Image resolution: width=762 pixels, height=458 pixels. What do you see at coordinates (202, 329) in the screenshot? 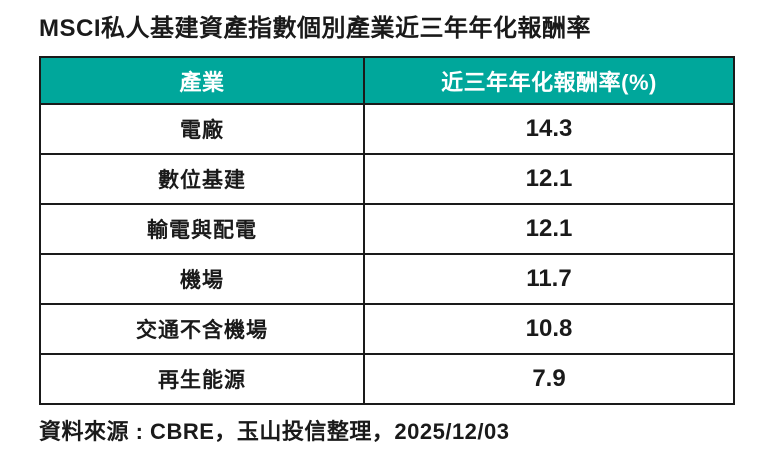
I see `industry-cell: 交通不含機場` at bounding box center [202, 329].